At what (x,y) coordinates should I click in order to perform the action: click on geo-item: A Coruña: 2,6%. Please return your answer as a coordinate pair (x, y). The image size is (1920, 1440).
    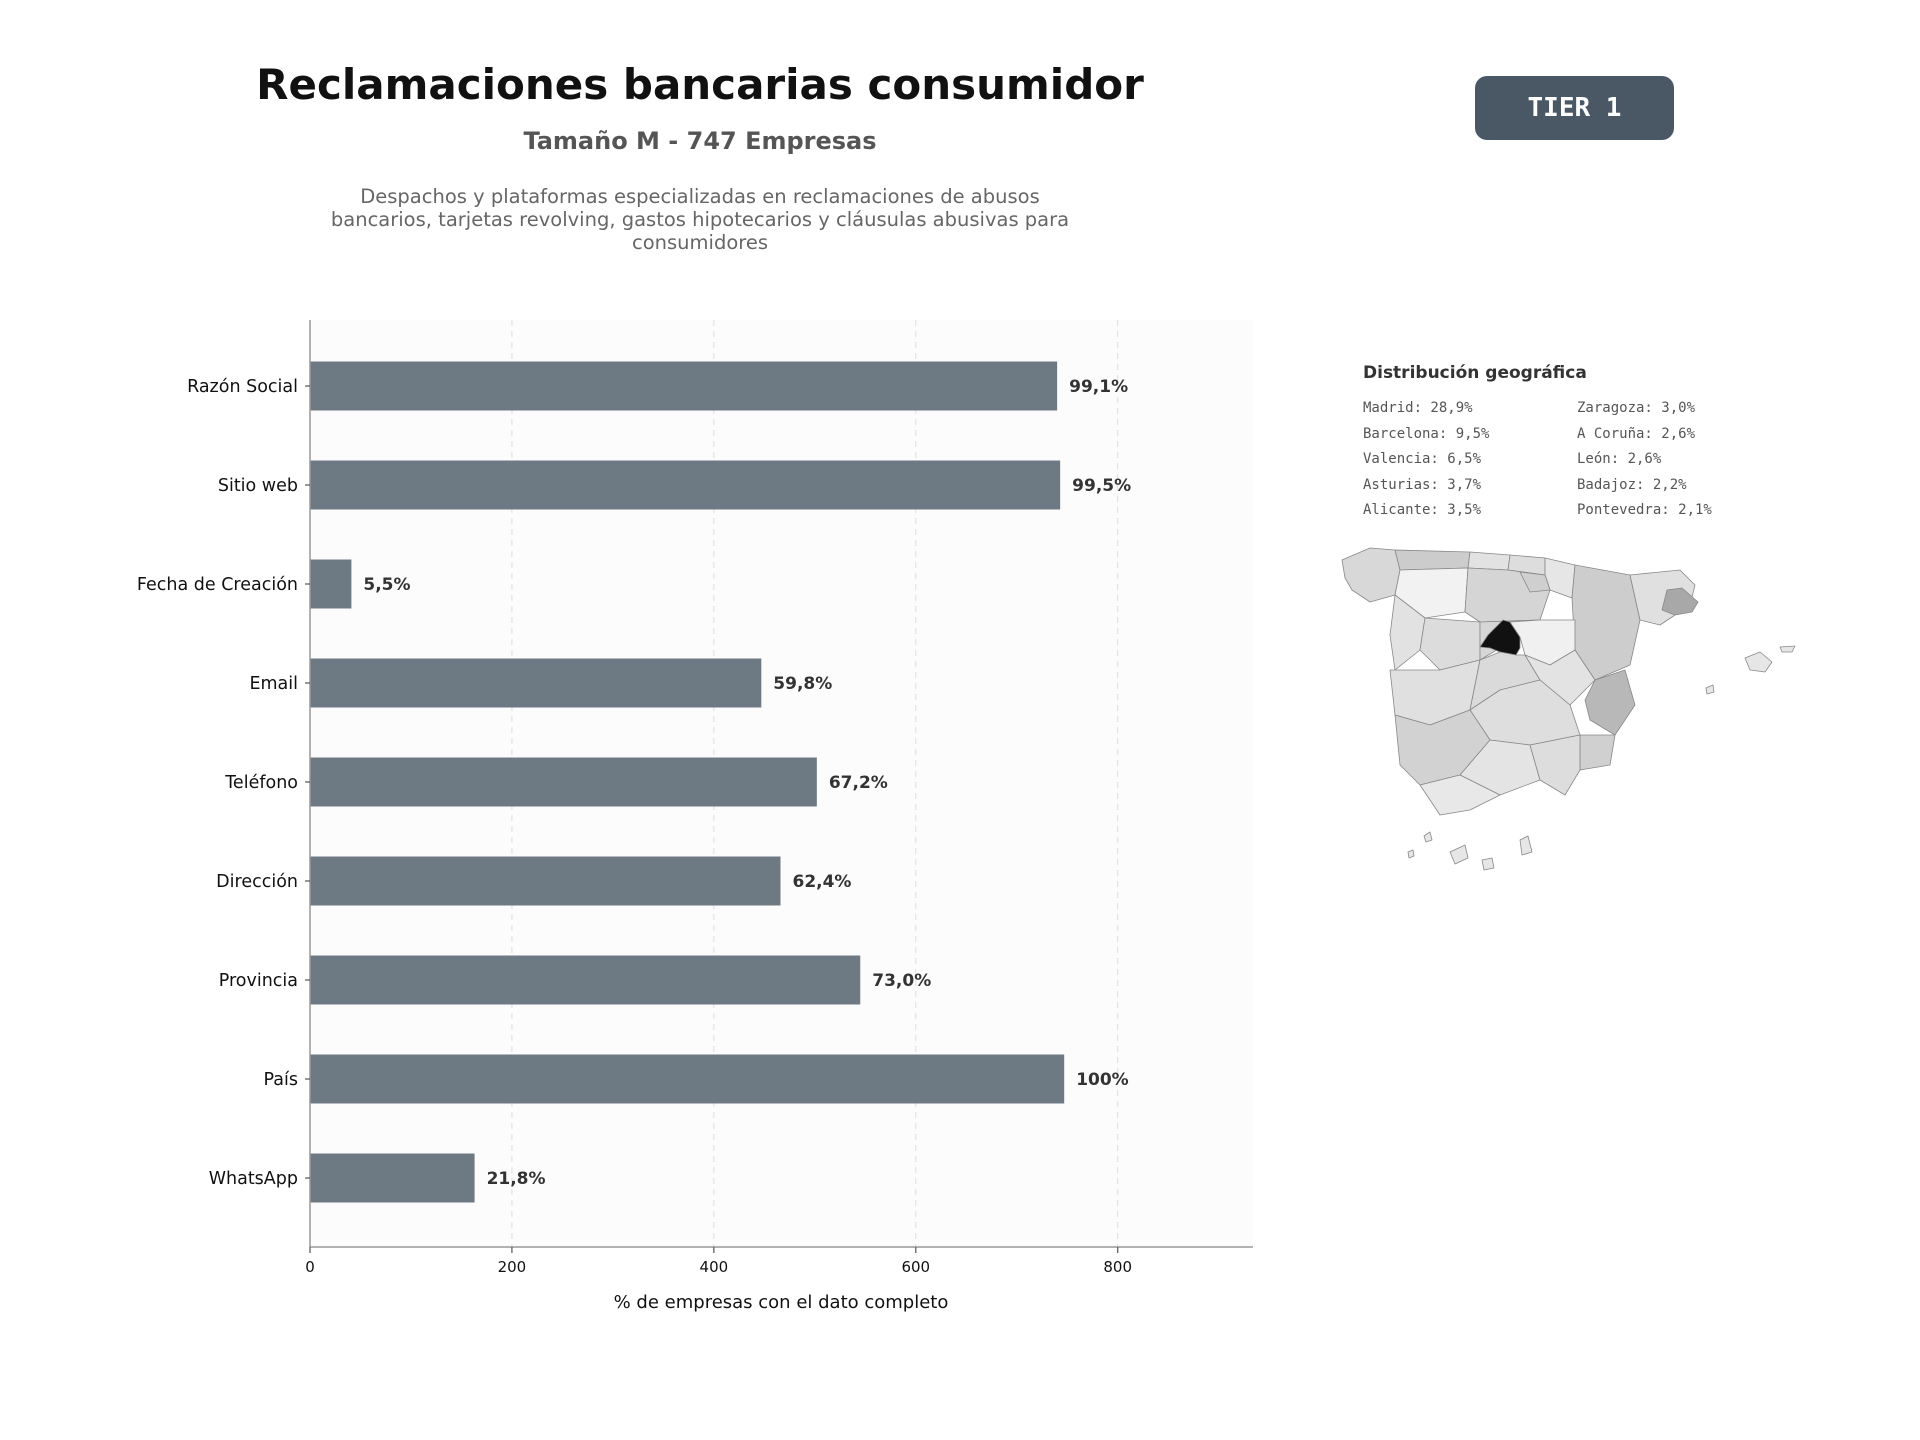
    Looking at the image, I should click on (1636, 433).